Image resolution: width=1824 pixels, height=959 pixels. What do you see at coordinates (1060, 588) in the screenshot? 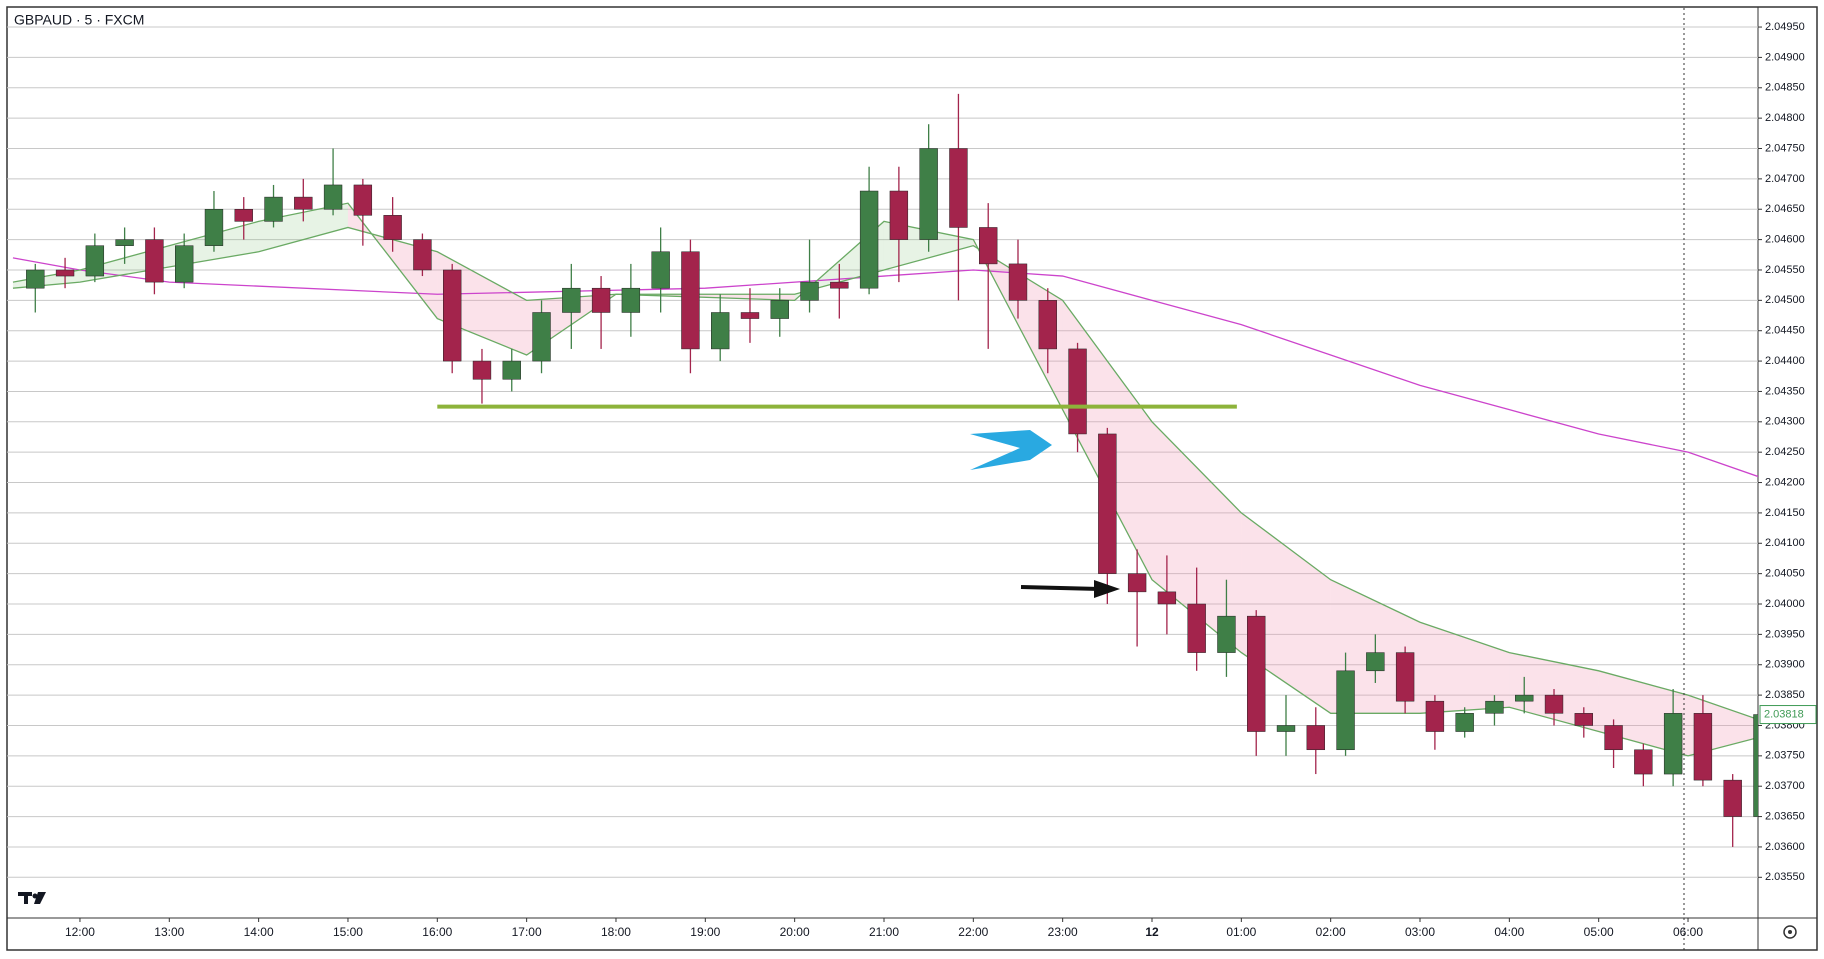
I see `arrow-shaft` at bounding box center [1060, 588].